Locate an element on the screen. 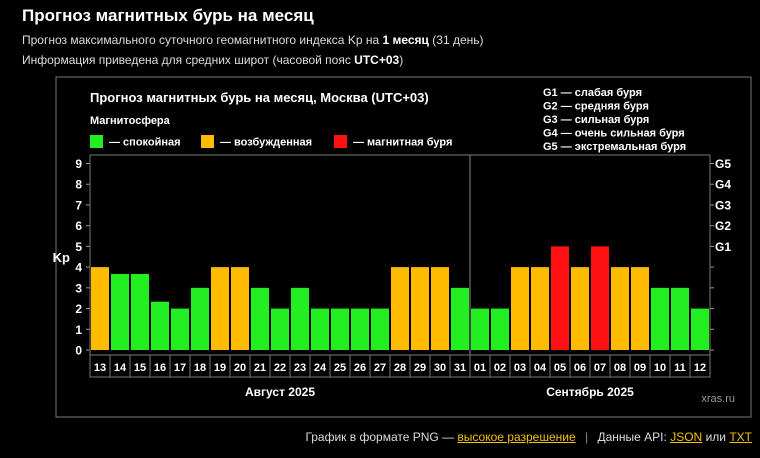  legend-heading: Магнитосфера is located at coordinates (130, 121).